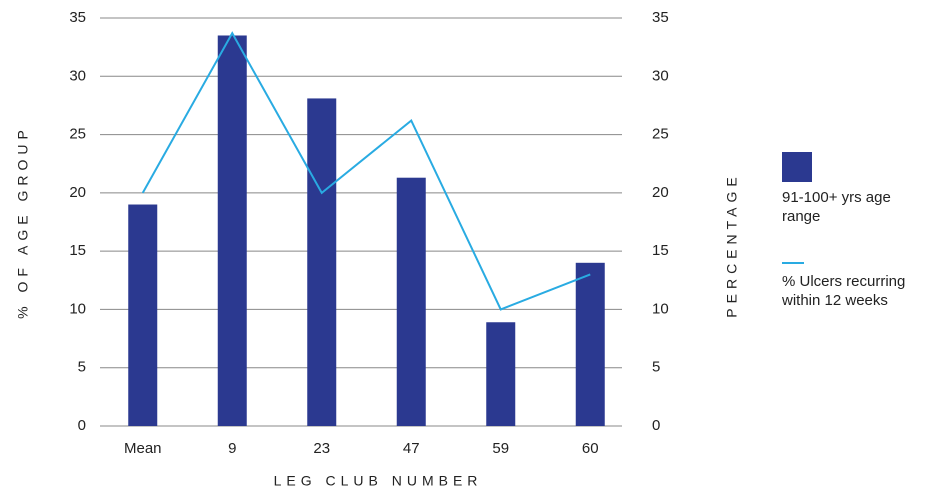 Image resolution: width=944 pixels, height=493 pixels. What do you see at coordinates (656, 425) in the screenshot?
I see `y2-tick-label: 0` at bounding box center [656, 425].